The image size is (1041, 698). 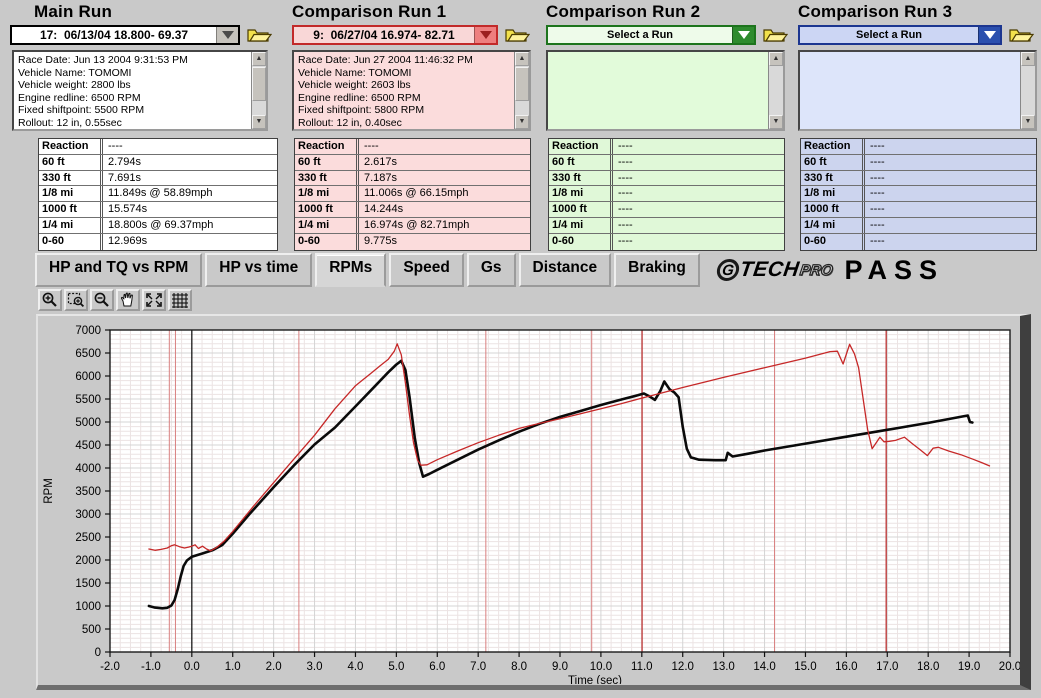 I want to click on stat-label: 60 ft, so click(x=833, y=162).